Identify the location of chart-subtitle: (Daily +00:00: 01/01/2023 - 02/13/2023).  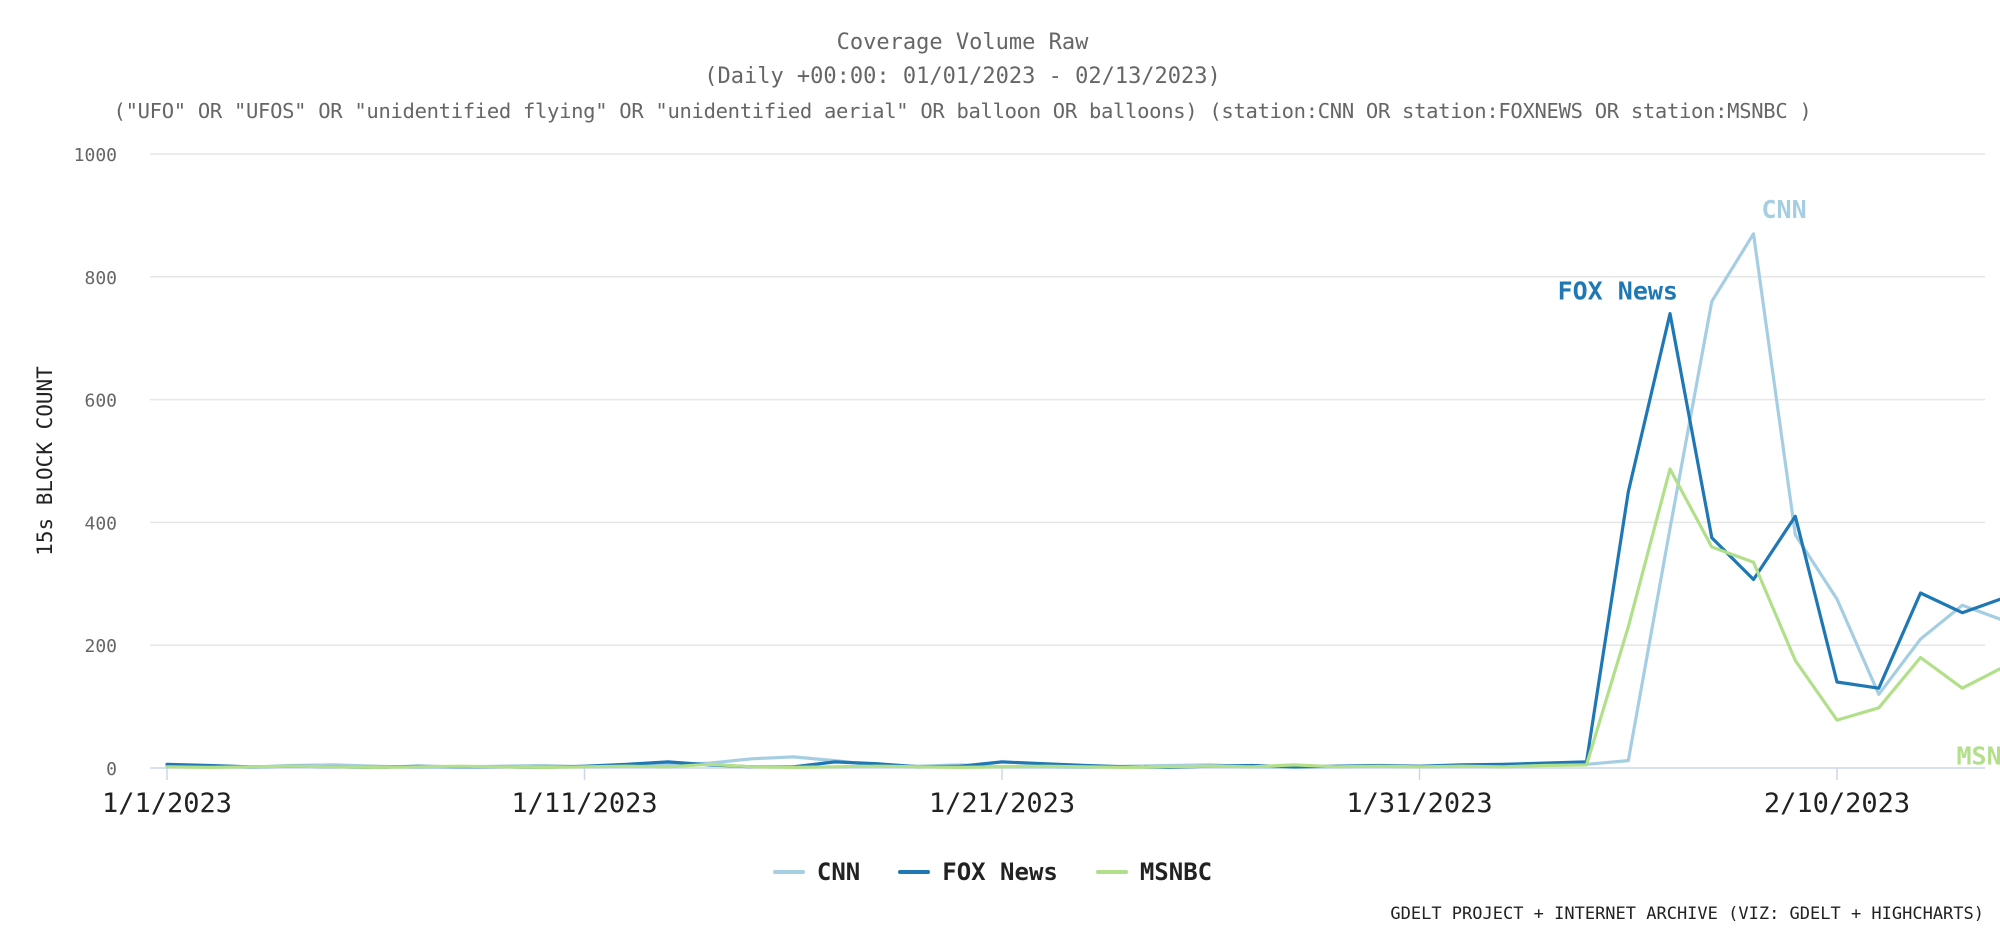
(962, 76).